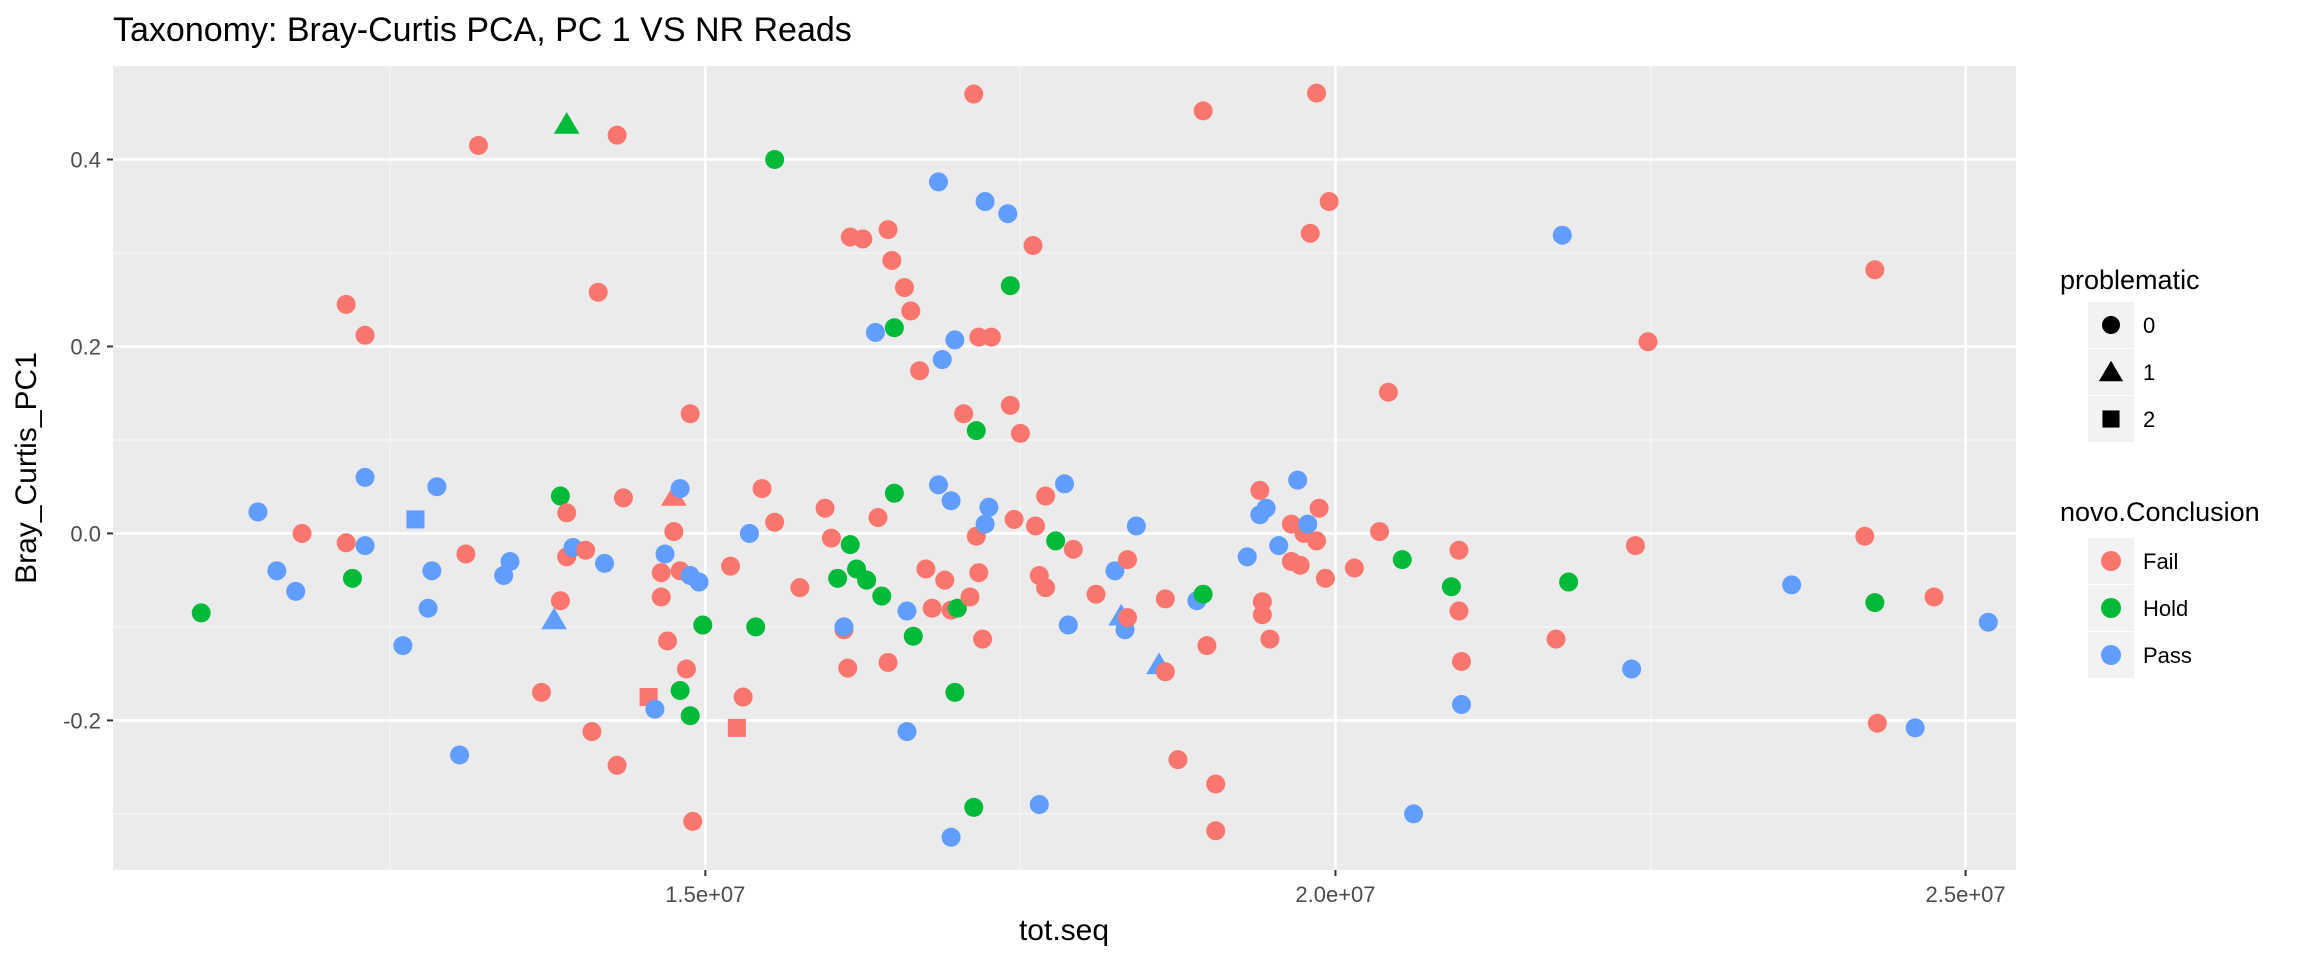  What do you see at coordinates (1064, 930) in the screenshot?
I see `x-axis-title: tot.seq` at bounding box center [1064, 930].